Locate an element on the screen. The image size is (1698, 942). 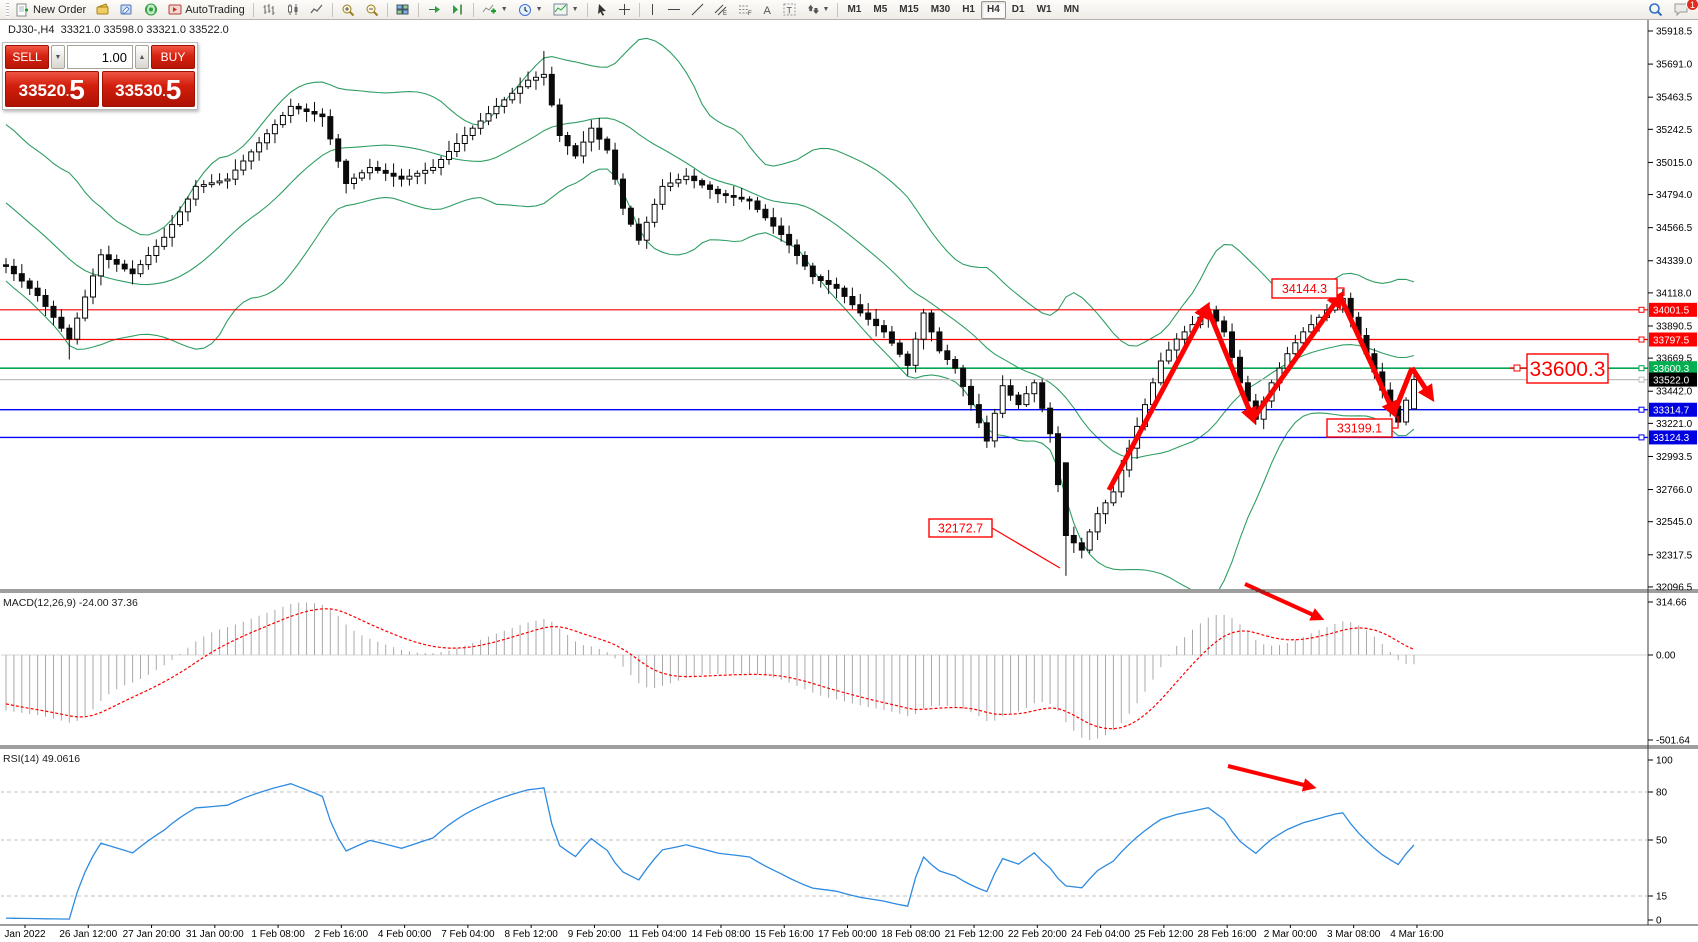
vertical-line-tool-button is located at coordinates (652, 10).